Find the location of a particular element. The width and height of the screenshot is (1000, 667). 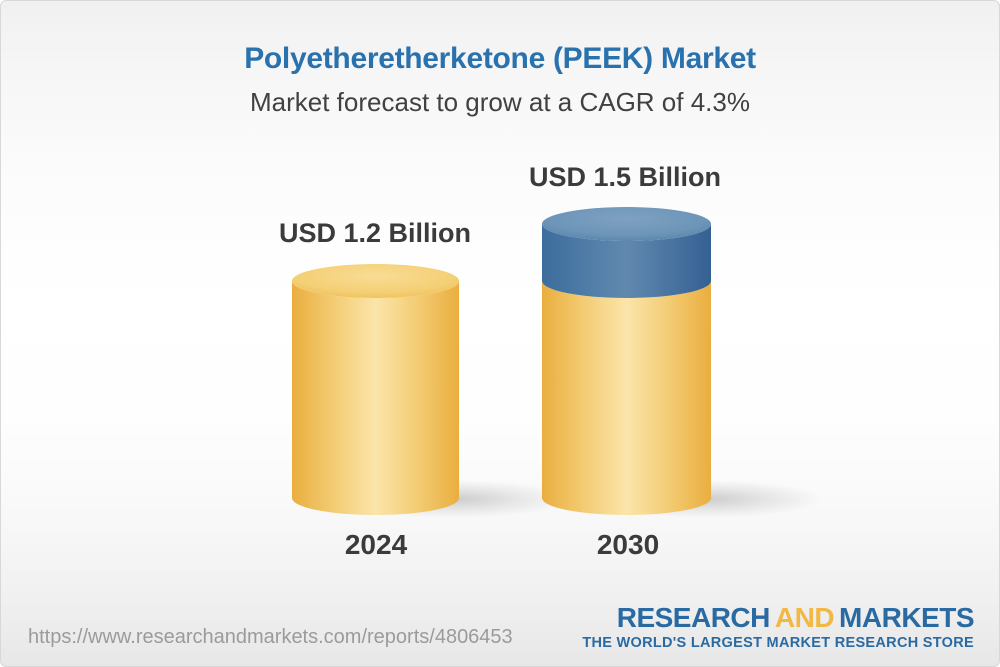

brand-logo-wordmark: RESEARCH AND MARKETS is located at coordinates (778, 617).